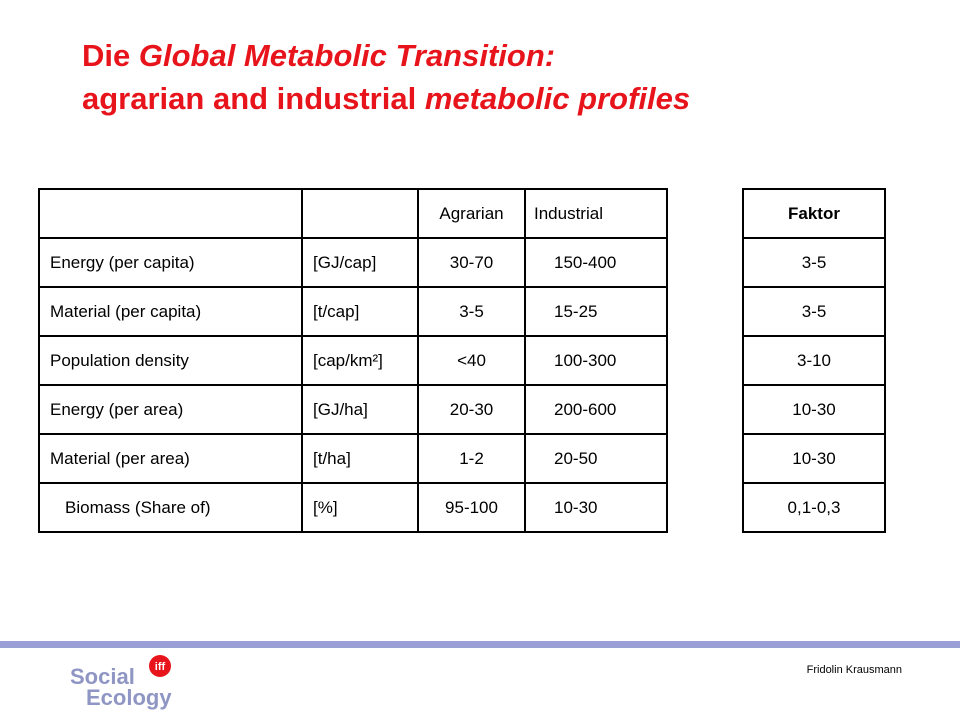  I want to click on table-header-row: Agrarian Industrial, so click(353, 213).